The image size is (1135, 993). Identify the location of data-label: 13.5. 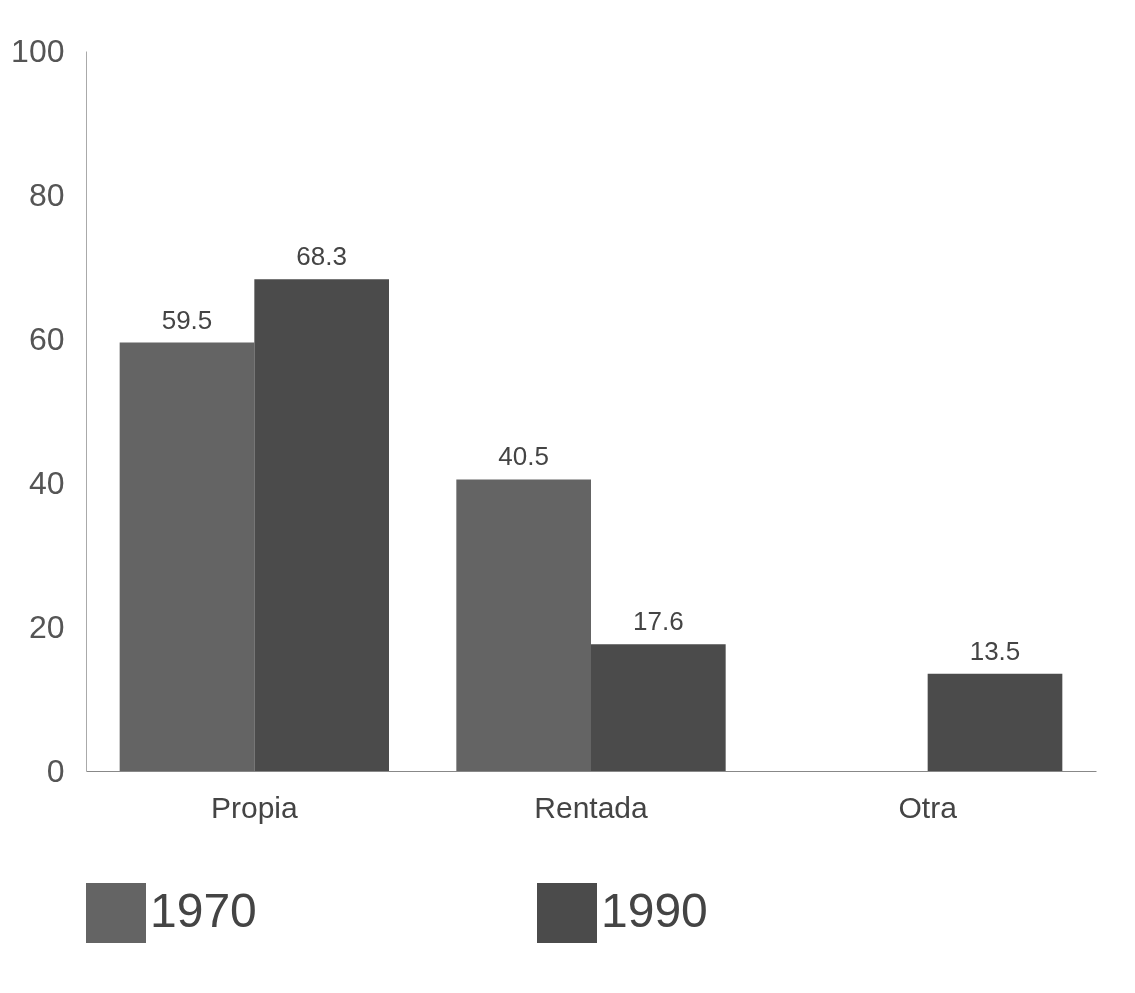
(995, 650).